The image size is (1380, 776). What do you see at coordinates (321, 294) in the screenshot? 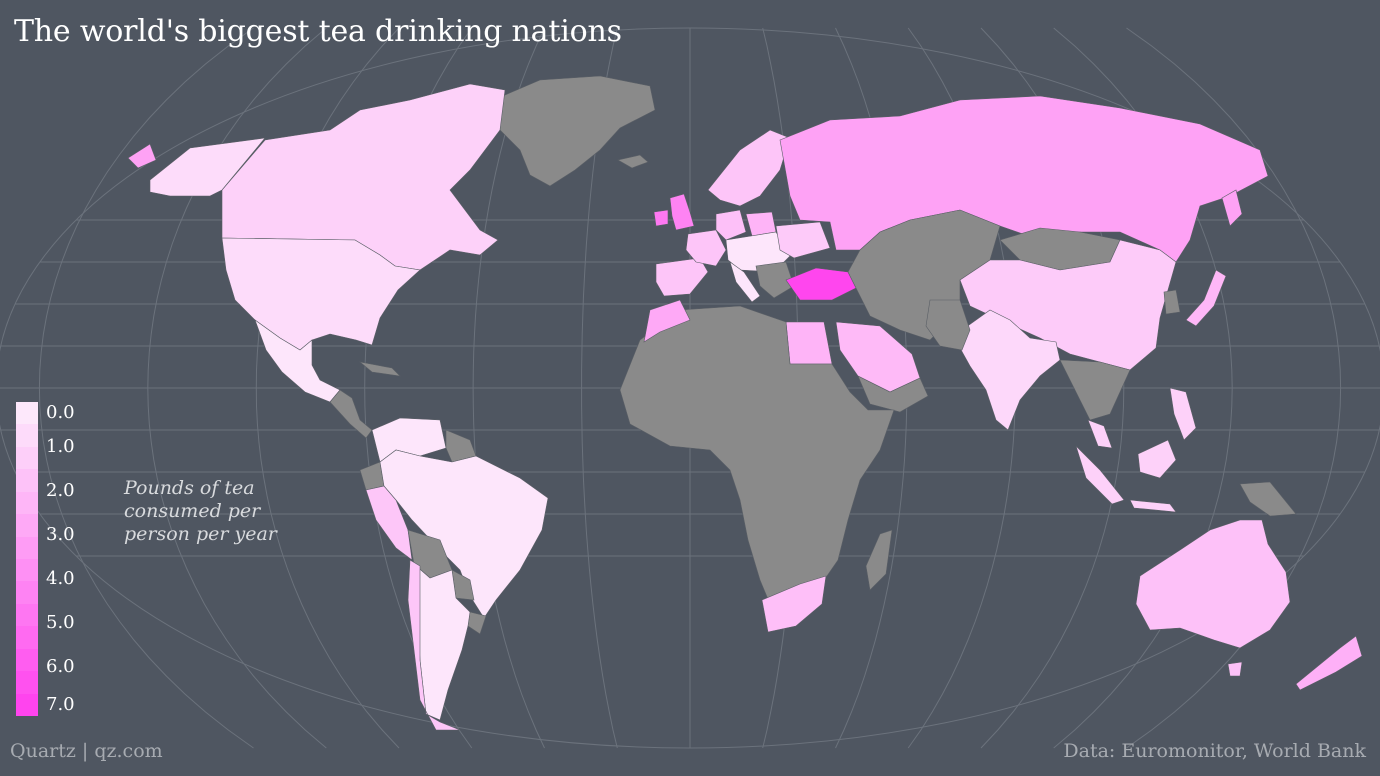
I see `country-usa` at bounding box center [321, 294].